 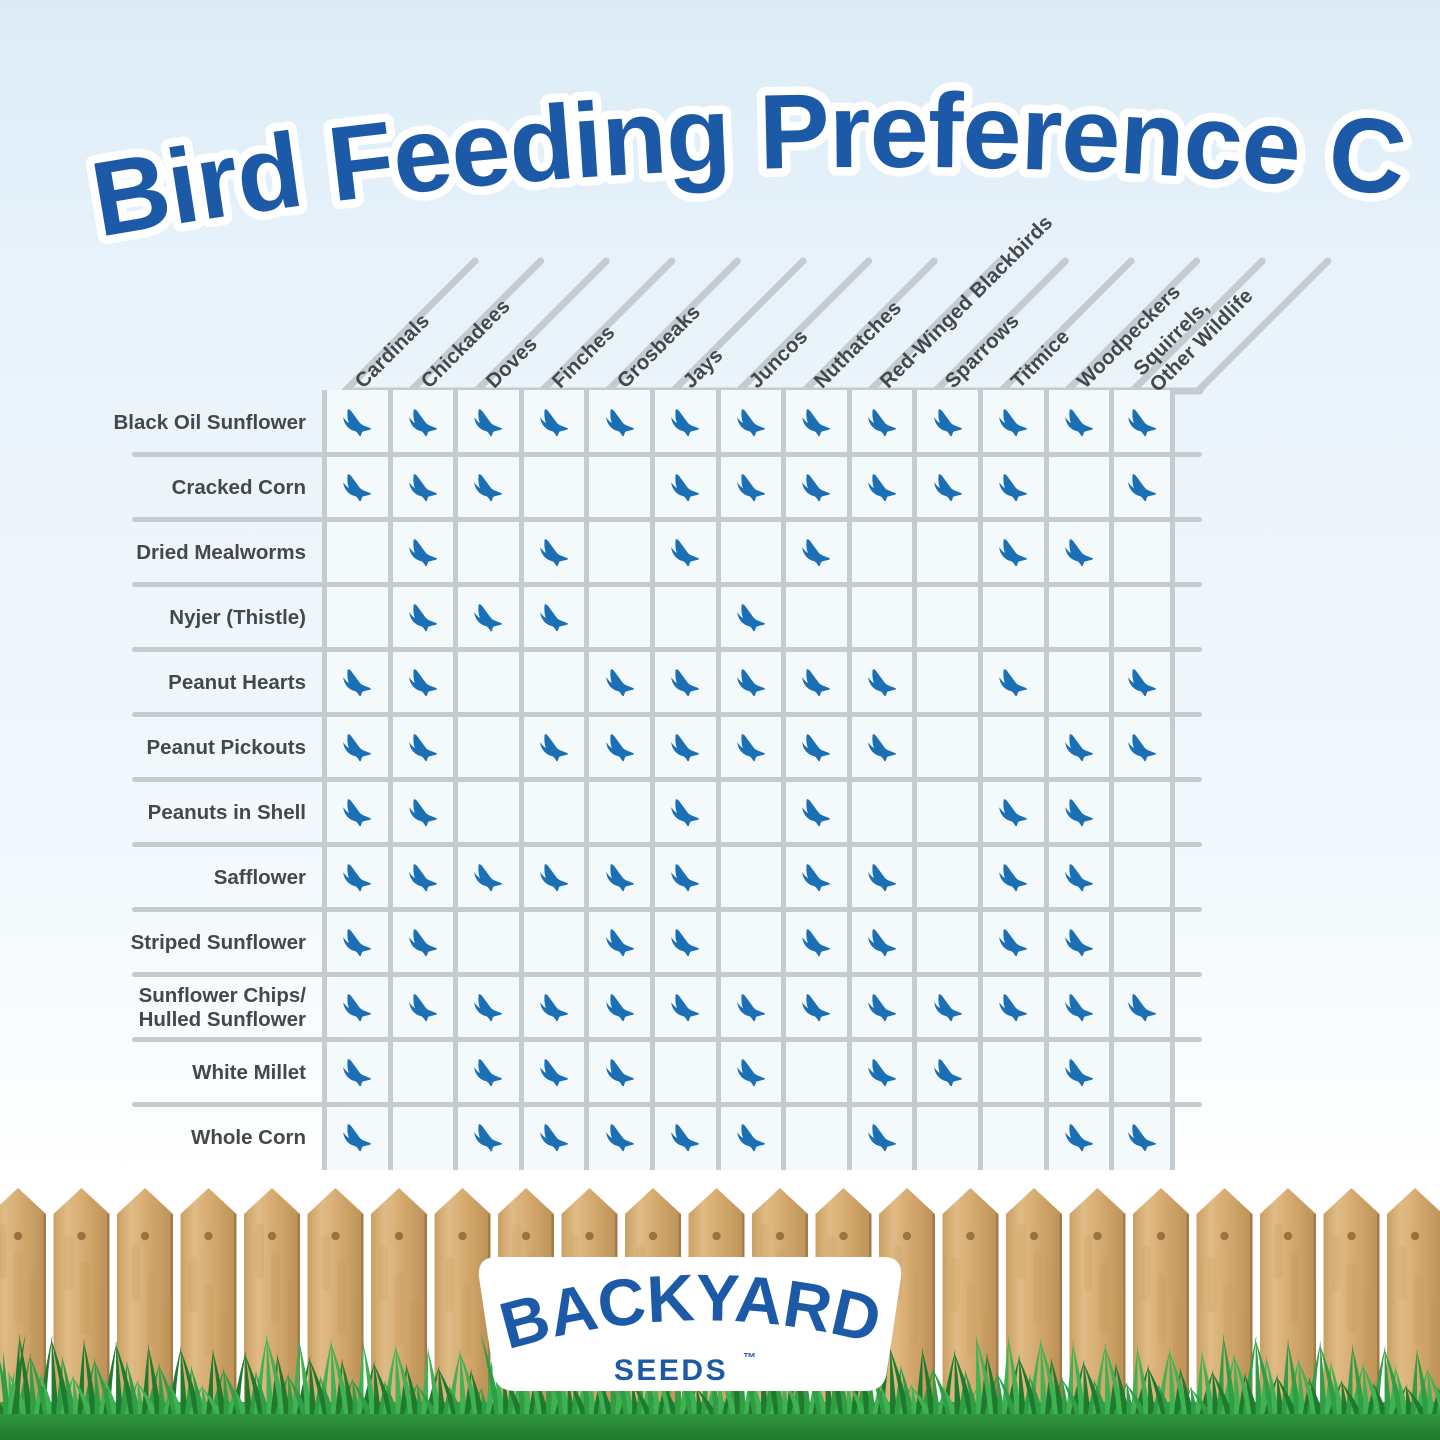 I want to click on cell-r2-c7, so click(x=748, y=487).